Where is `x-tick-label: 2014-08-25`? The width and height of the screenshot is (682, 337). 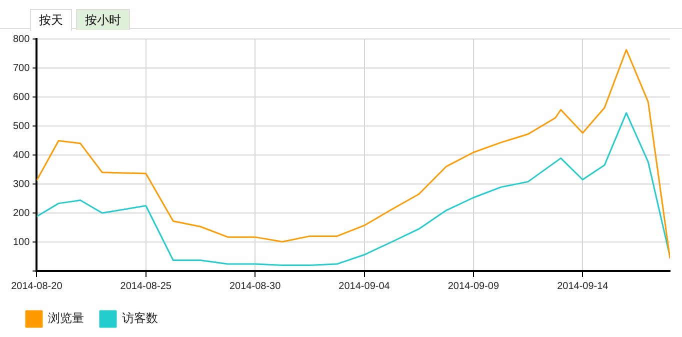 x-tick-label: 2014-08-25 is located at coordinates (146, 286).